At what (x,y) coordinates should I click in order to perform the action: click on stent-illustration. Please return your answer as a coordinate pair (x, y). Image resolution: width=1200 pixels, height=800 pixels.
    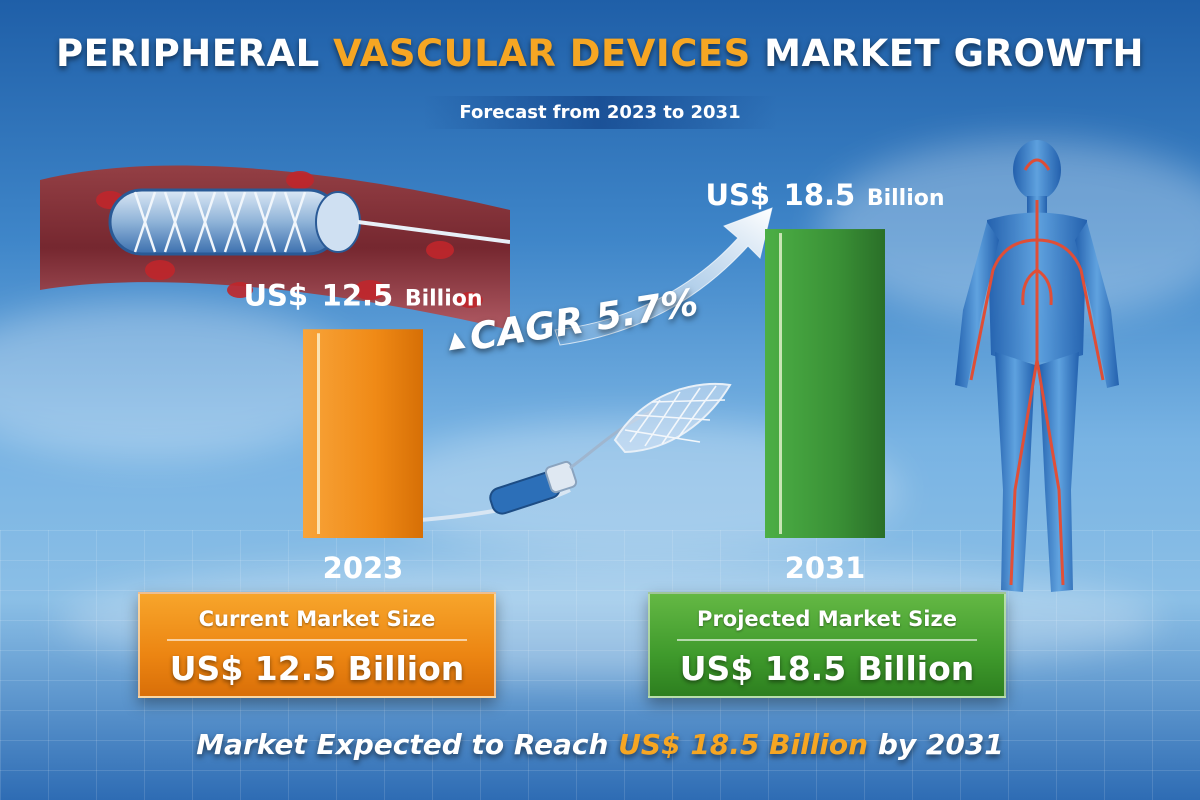
    Looking at the image, I should click on (275, 247).